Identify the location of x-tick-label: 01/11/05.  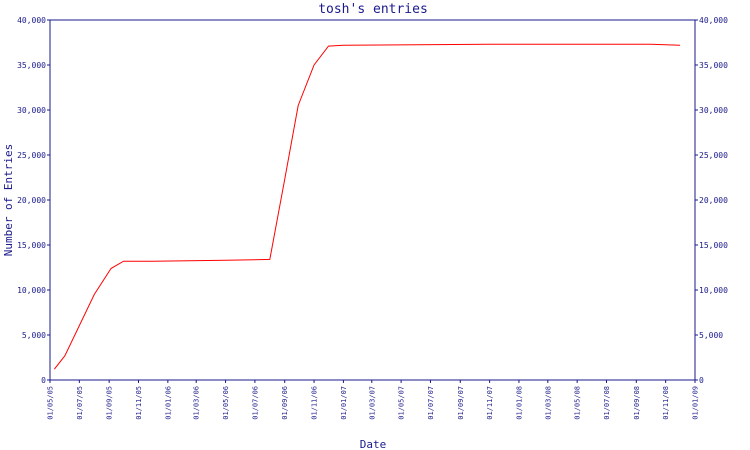
(139, 403).